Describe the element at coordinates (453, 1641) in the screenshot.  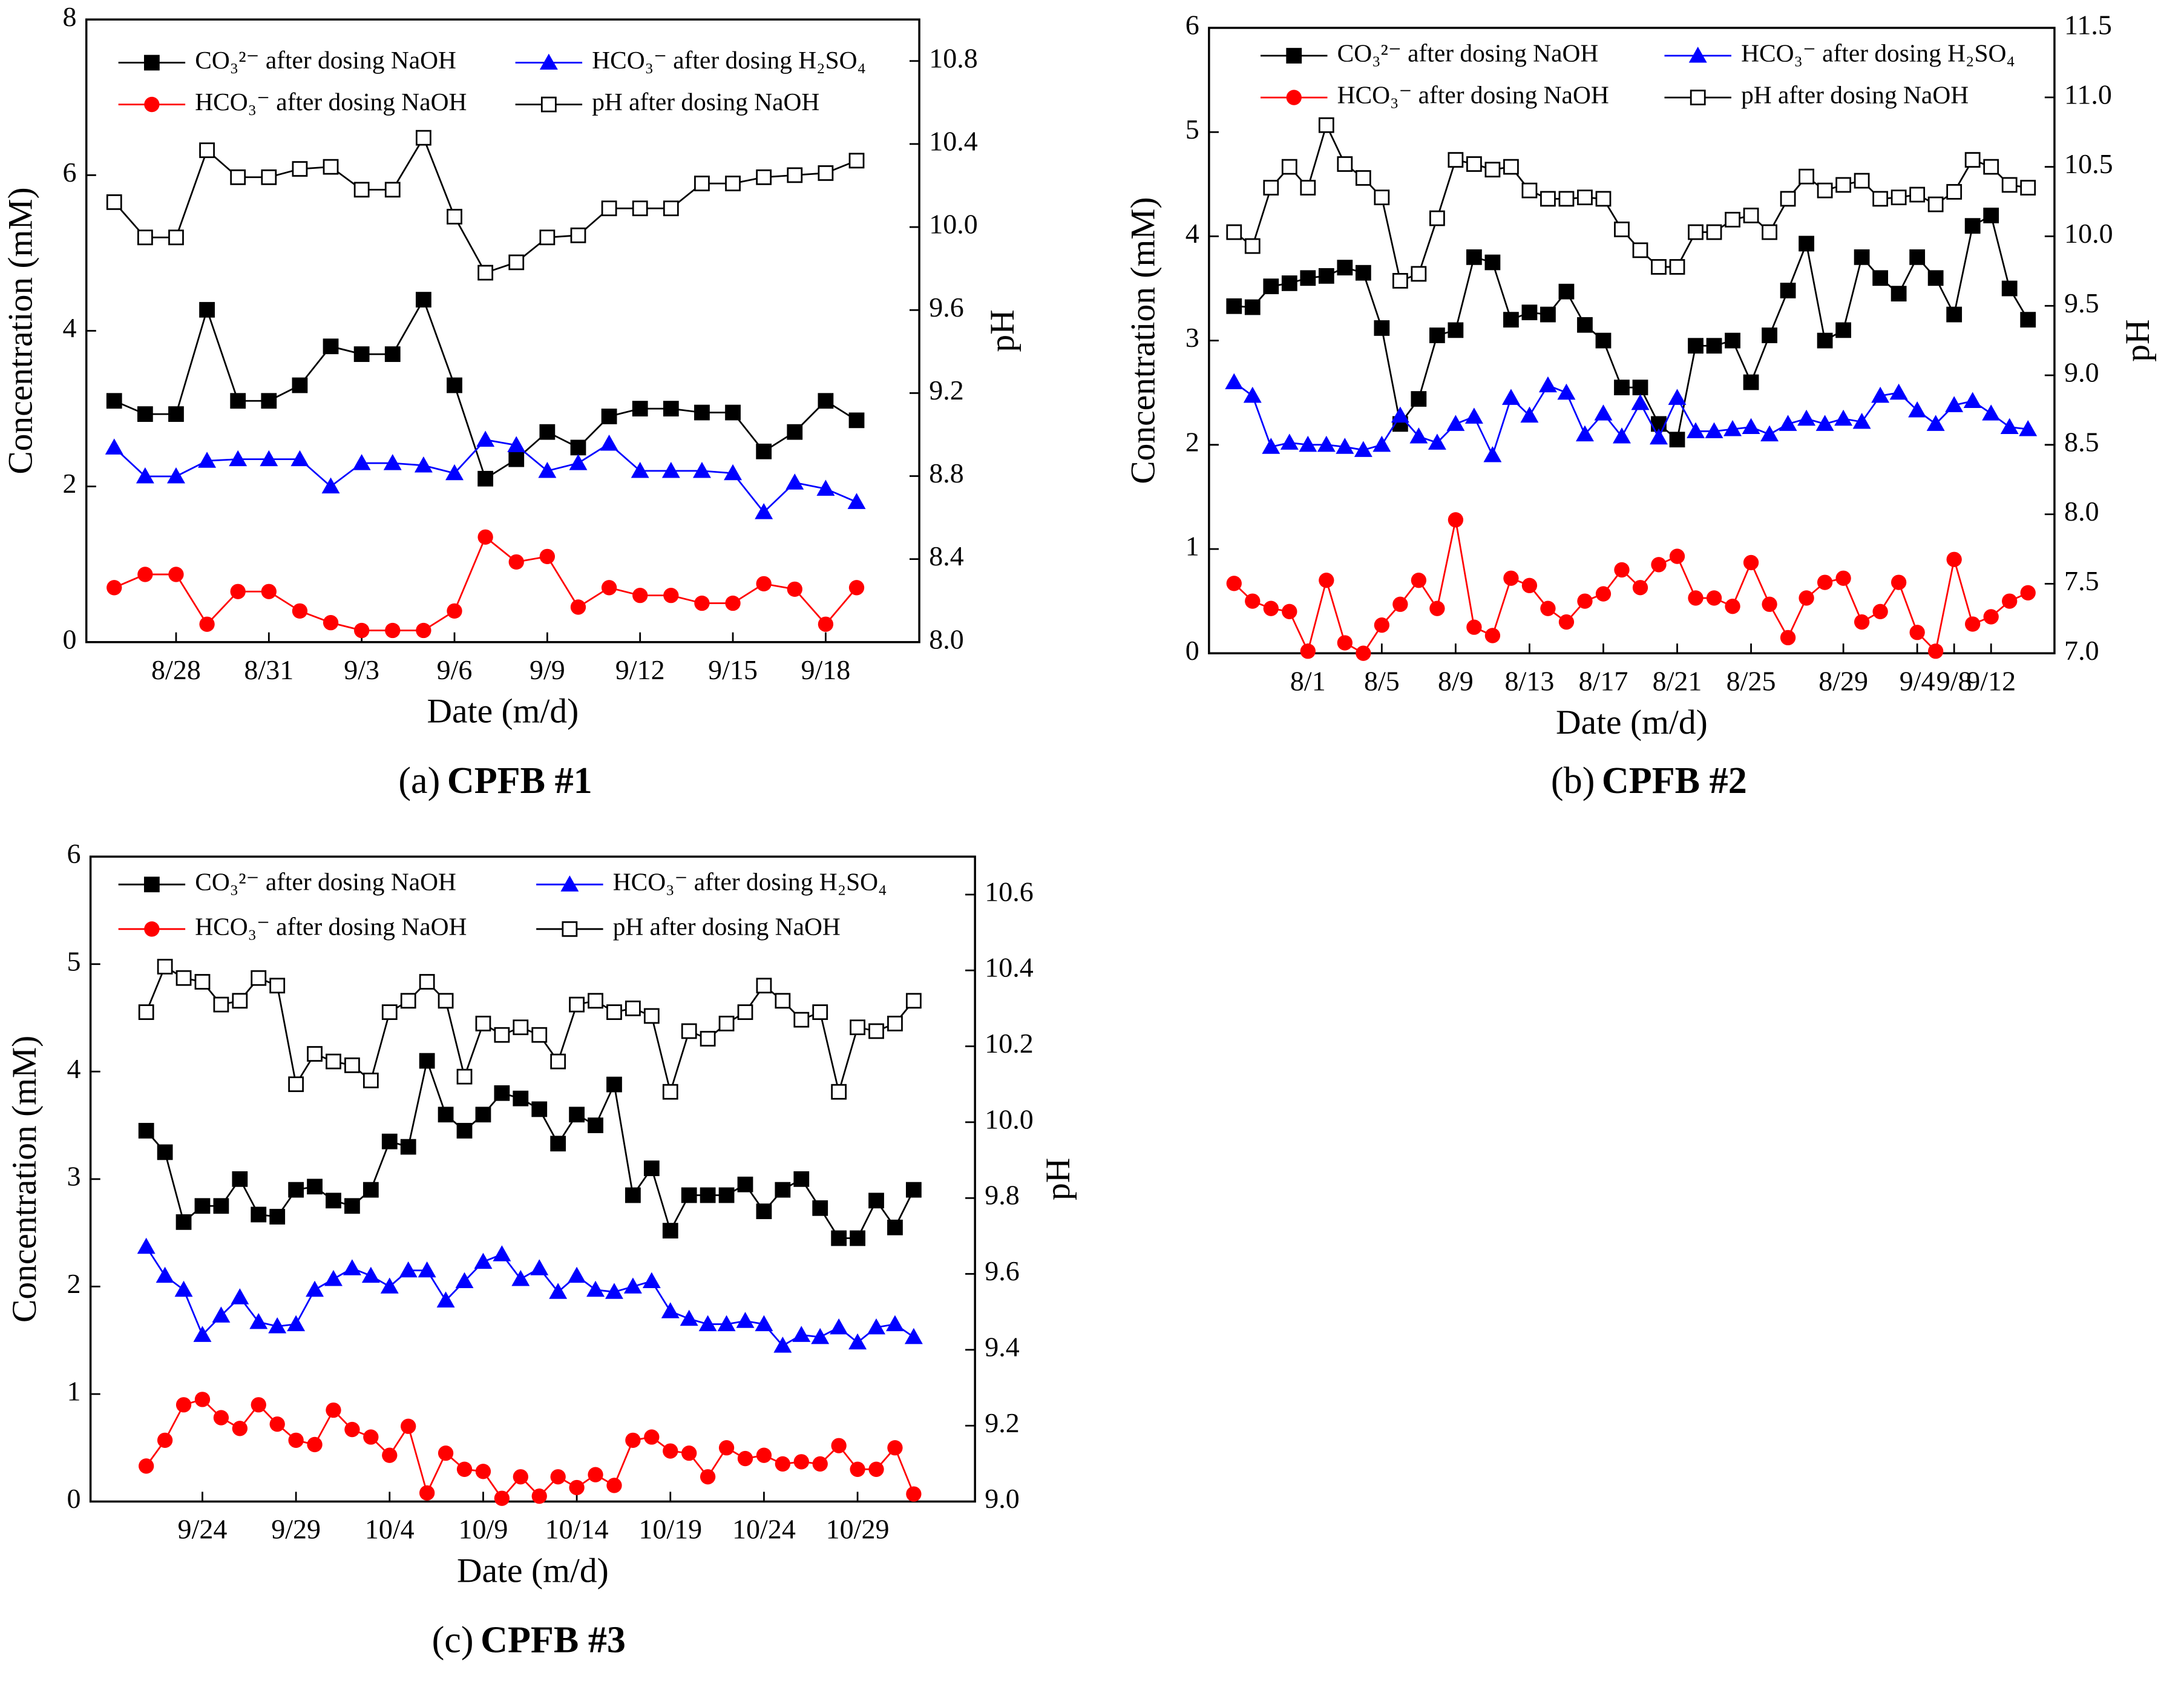
I see `caption-label: (c)` at that location.